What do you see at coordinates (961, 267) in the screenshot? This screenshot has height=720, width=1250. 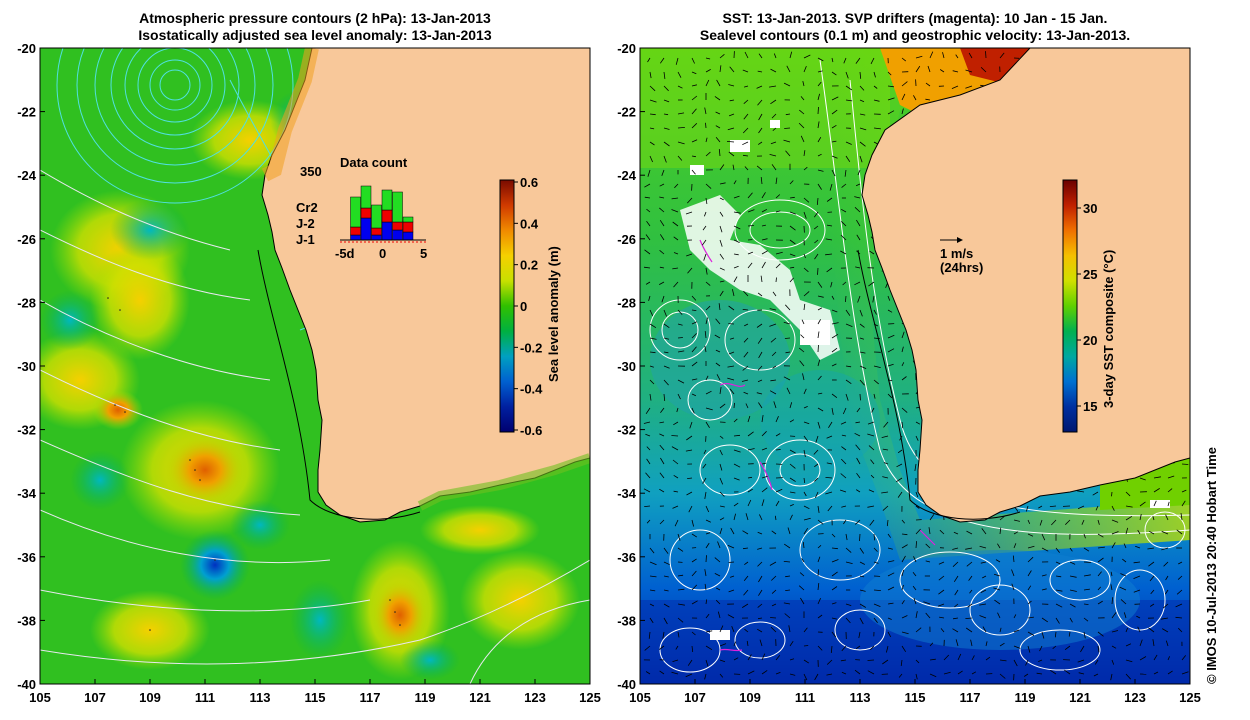 I see `velocity-scale-window: (24hrs)` at bounding box center [961, 267].